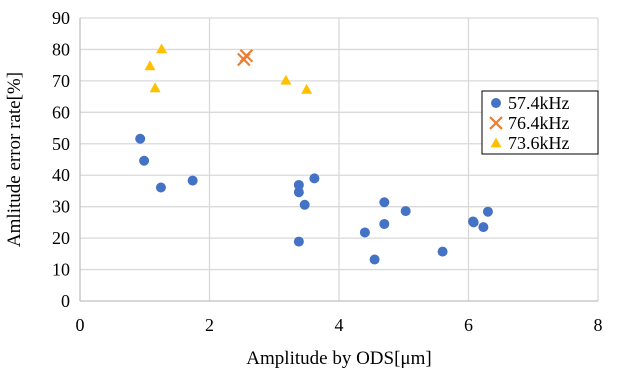  What do you see at coordinates (61, 270) in the screenshot?
I see `y-tick-label: 10` at bounding box center [61, 270].